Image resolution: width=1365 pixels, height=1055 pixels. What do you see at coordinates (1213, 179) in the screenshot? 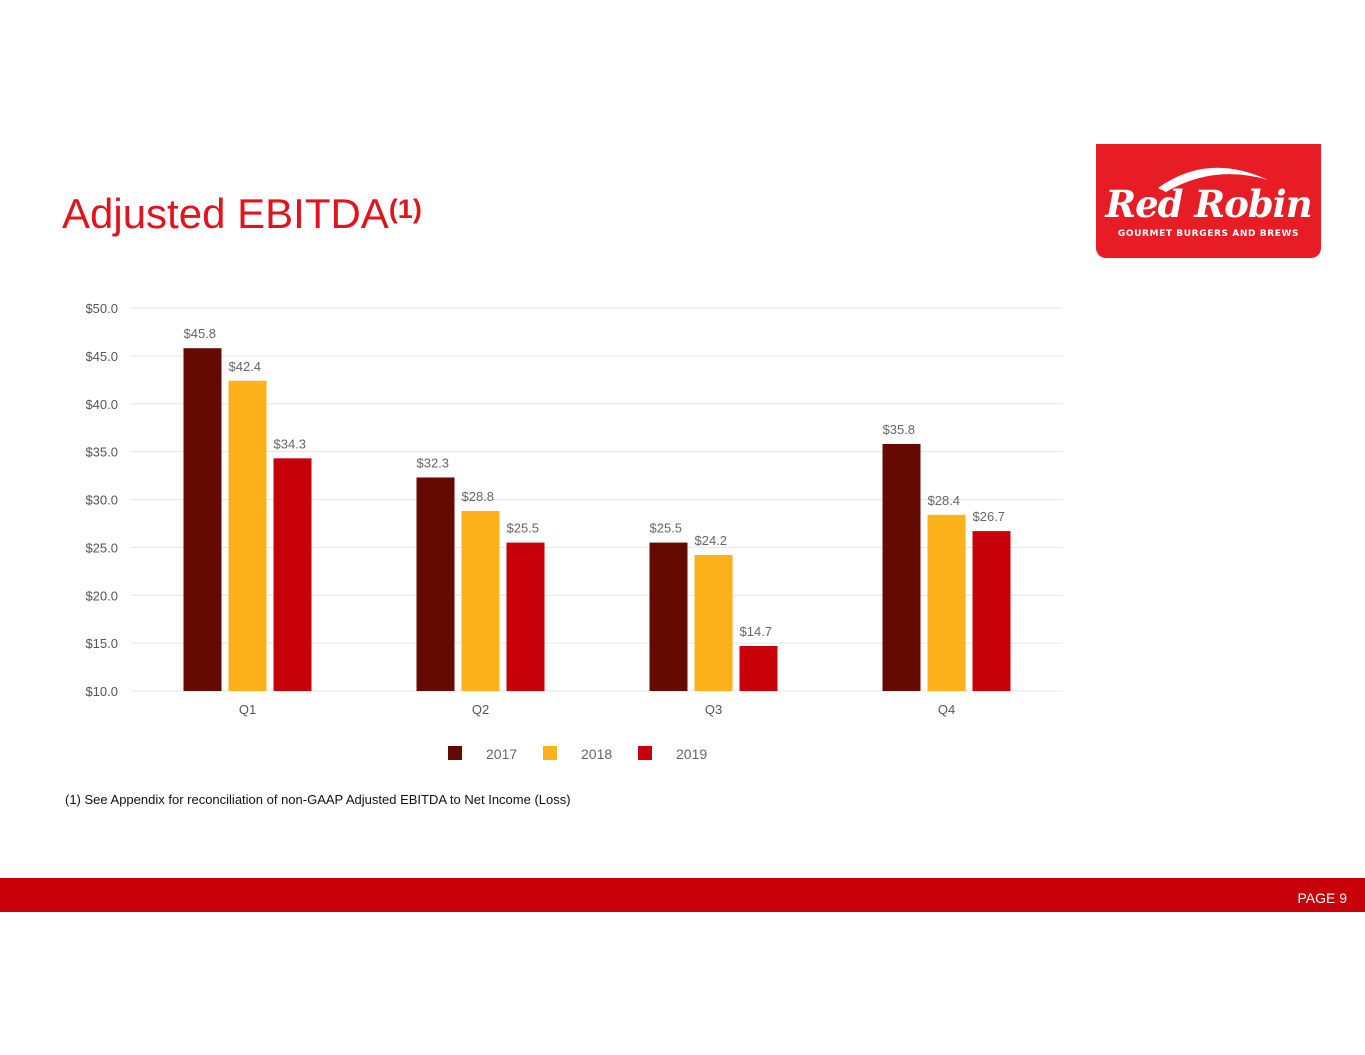
I see `logo-swoosh-icon` at bounding box center [1213, 179].